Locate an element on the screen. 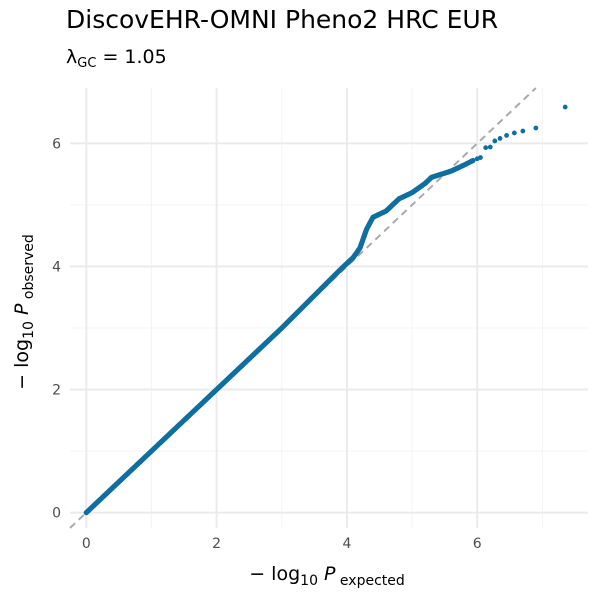 This screenshot has height=600, width=600. x-axis-label: − log10 P expected is located at coordinates (327, 576).